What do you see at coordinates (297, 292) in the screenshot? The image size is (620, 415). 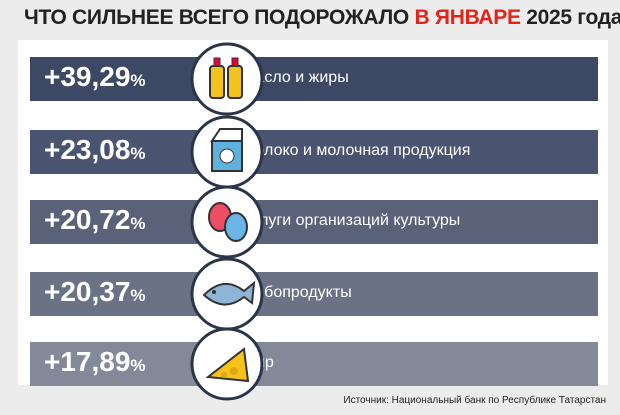 I see `label: Рыбопродукты` at bounding box center [297, 292].